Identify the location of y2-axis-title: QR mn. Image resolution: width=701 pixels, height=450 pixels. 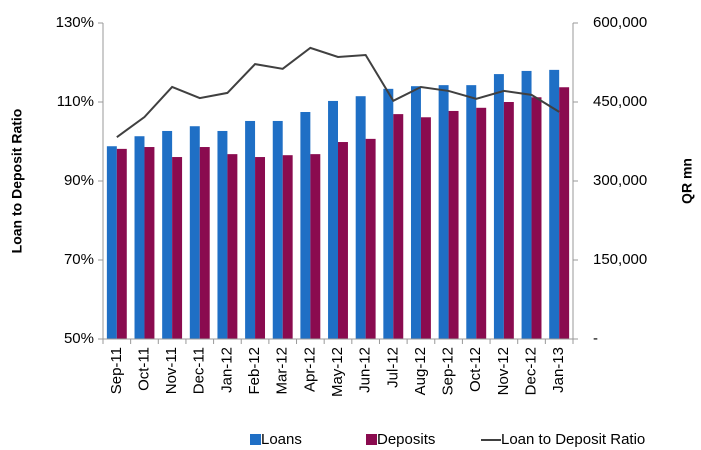
(687, 181).